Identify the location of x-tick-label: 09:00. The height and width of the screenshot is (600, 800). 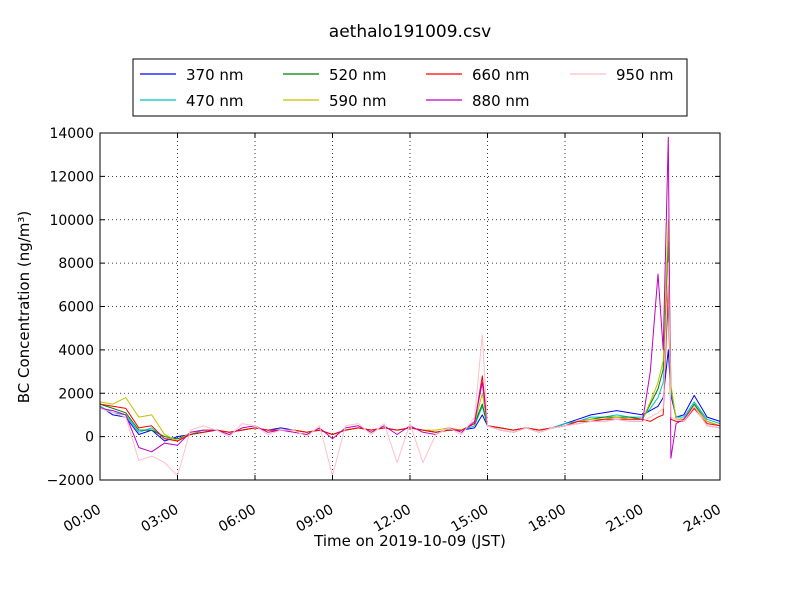
(315, 519).